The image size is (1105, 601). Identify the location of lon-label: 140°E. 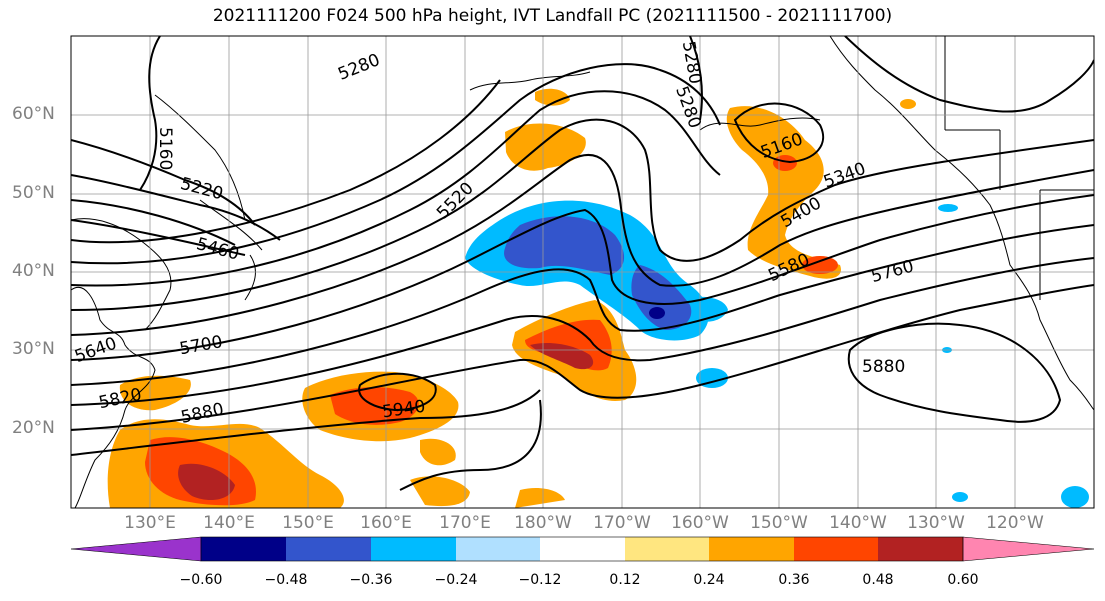
(229, 523).